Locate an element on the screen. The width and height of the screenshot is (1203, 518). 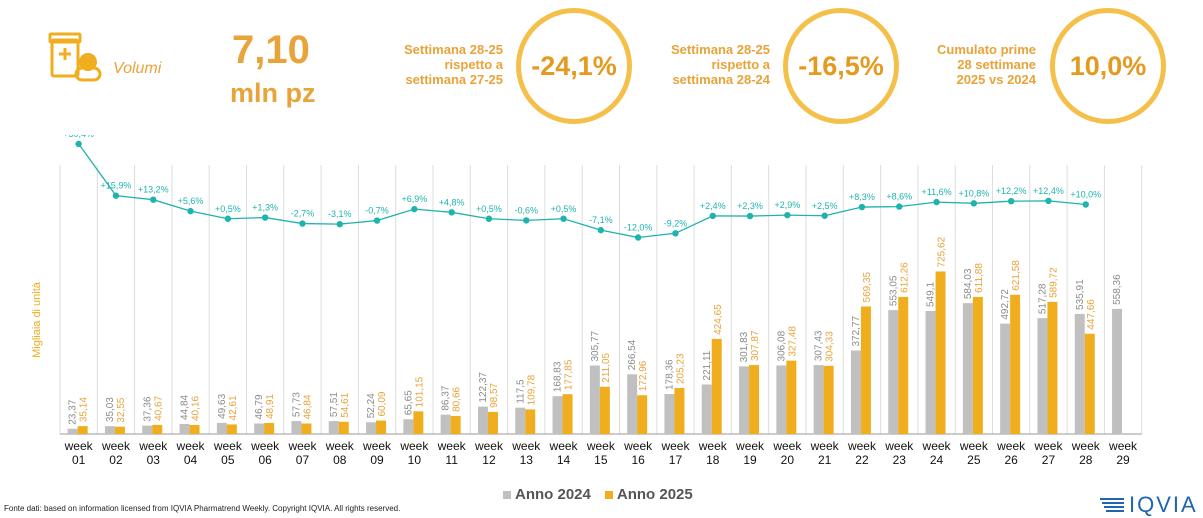
bar-label-2025: 447,66 is located at coordinates (1091, 314).